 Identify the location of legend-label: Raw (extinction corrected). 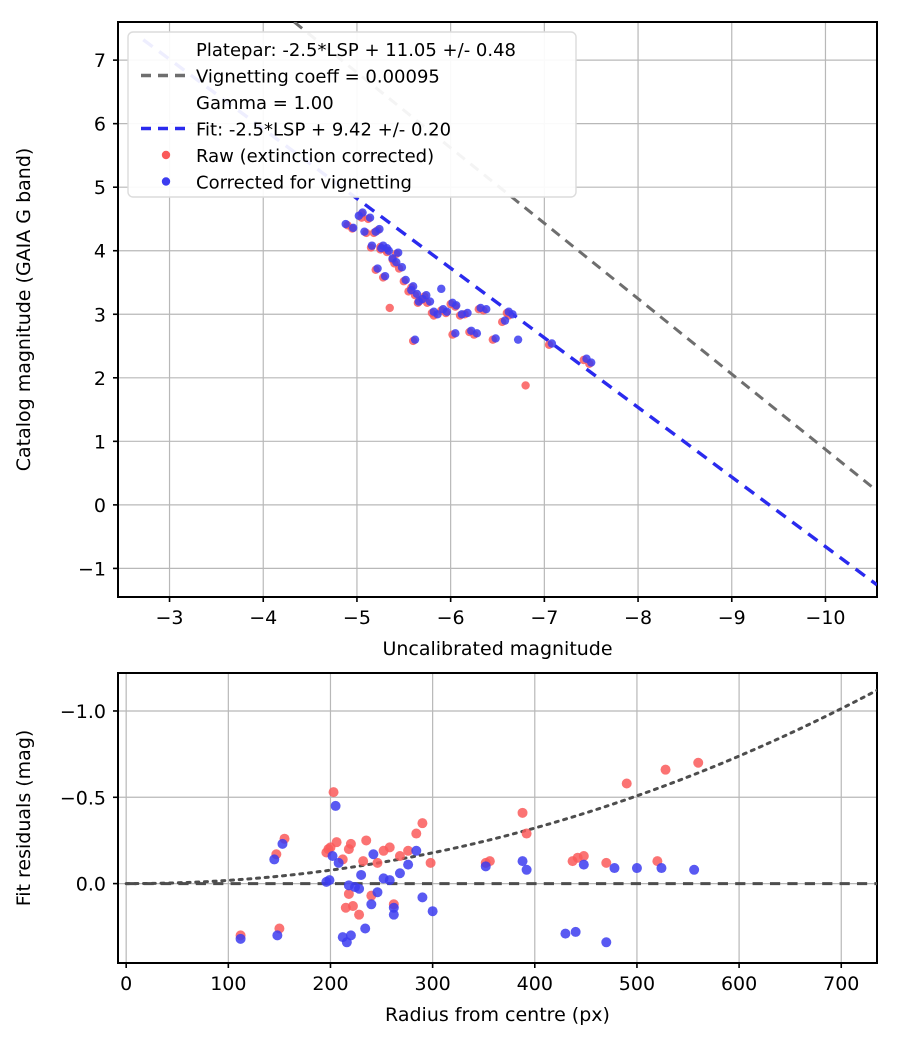
(315, 156).